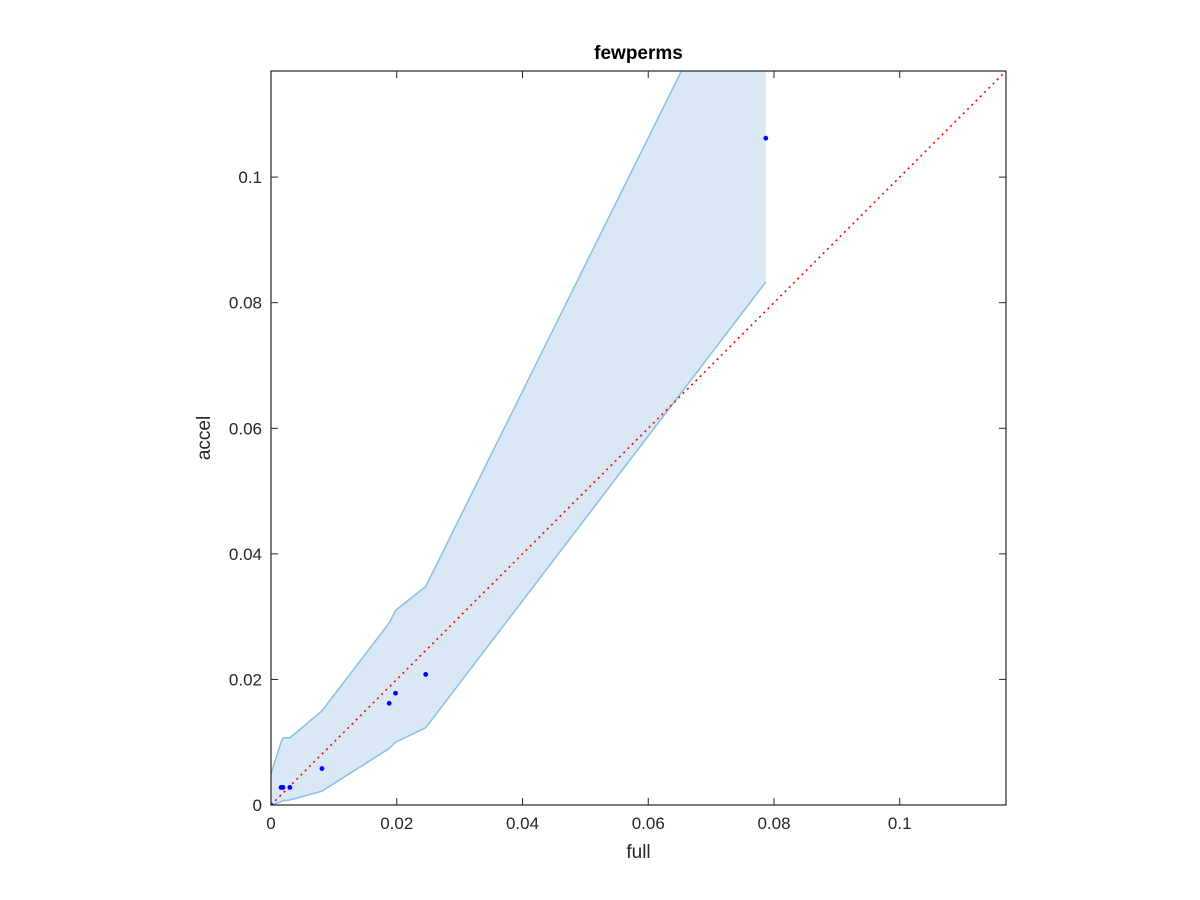 Image resolution: width=1200 pixels, height=900 pixels. What do you see at coordinates (396, 823) in the screenshot?
I see `x-tick-label: 0.02` at bounding box center [396, 823].